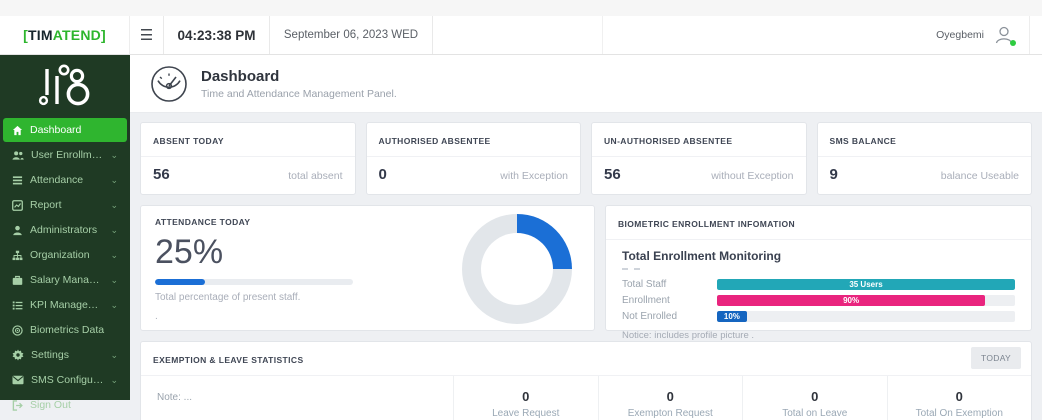 The height and width of the screenshot is (420, 1042). I want to click on stat-label: Total on Leave, so click(815, 413).